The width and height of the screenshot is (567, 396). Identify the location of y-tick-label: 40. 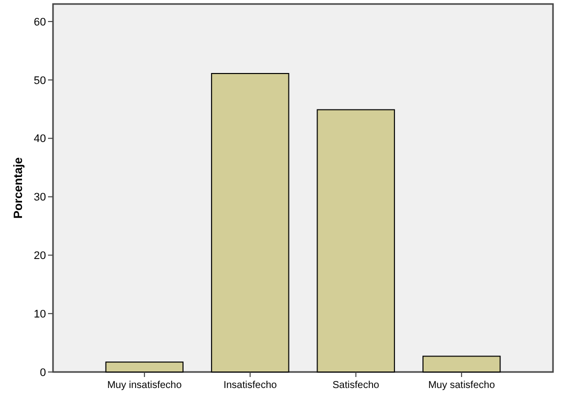
(40, 139).